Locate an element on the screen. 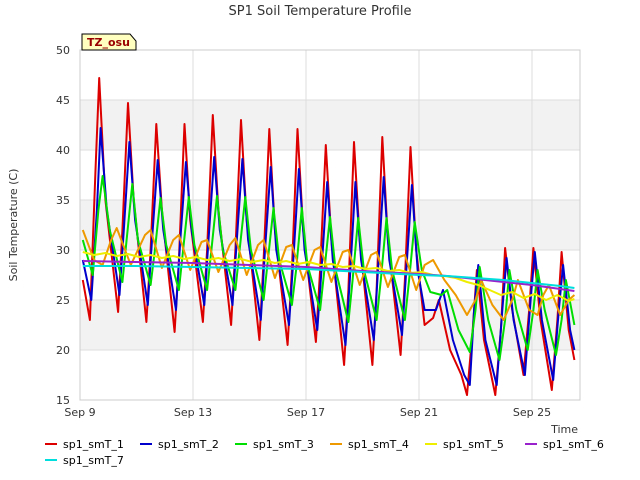 The image size is (640, 480). x-tick-label: Sep 25 is located at coordinates (532, 412).